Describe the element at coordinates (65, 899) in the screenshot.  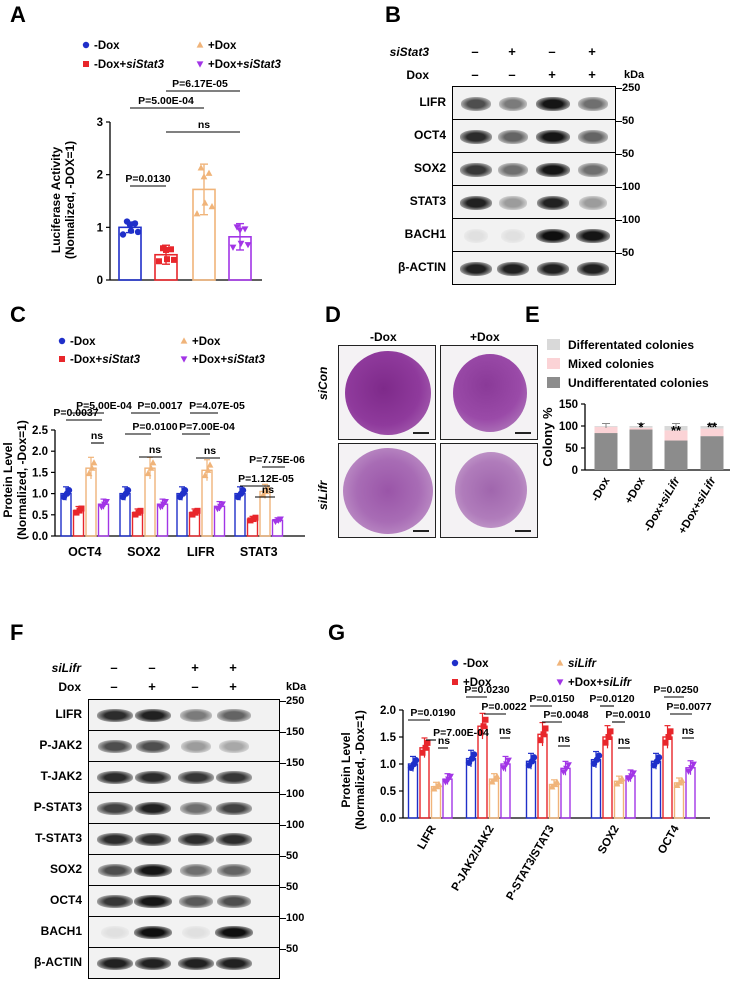
I see `blotF-protein-label: OCT4` at that location.